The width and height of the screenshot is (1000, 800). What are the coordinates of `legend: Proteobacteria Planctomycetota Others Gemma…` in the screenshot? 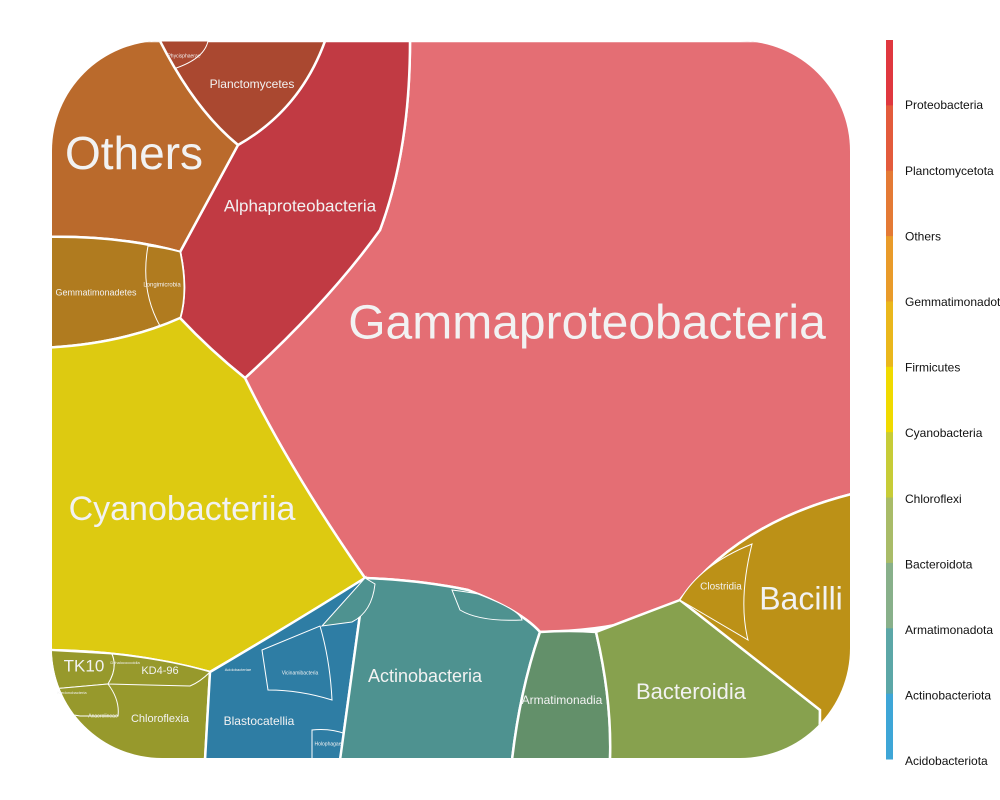 It's located at (943, 404).